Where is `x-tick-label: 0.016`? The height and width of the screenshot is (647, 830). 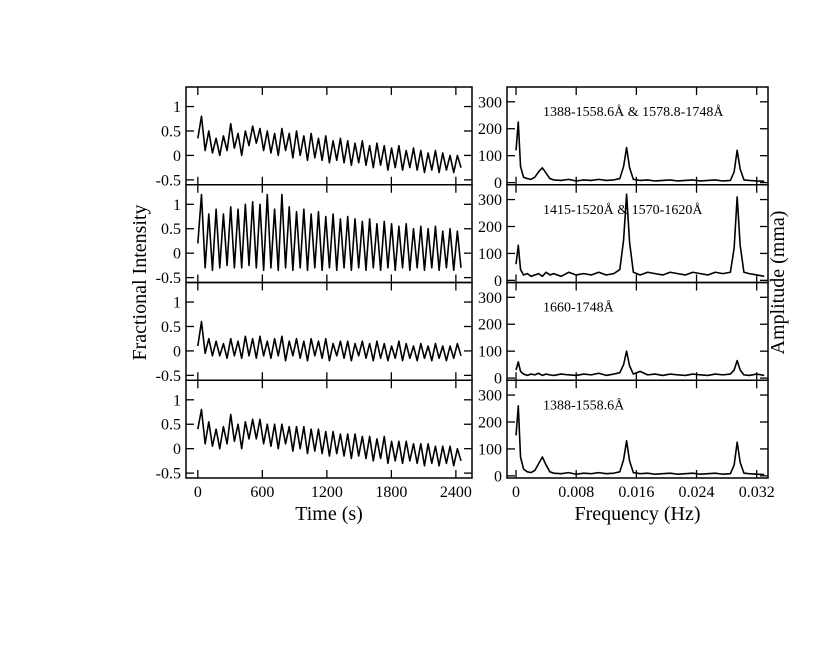 x-tick-label: 0.016 is located at coordinates (636, 492).